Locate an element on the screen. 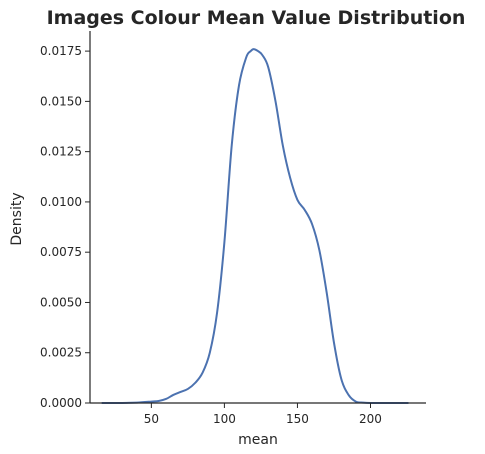  x-tick-label: 150 is located at coordinates (297, 419).